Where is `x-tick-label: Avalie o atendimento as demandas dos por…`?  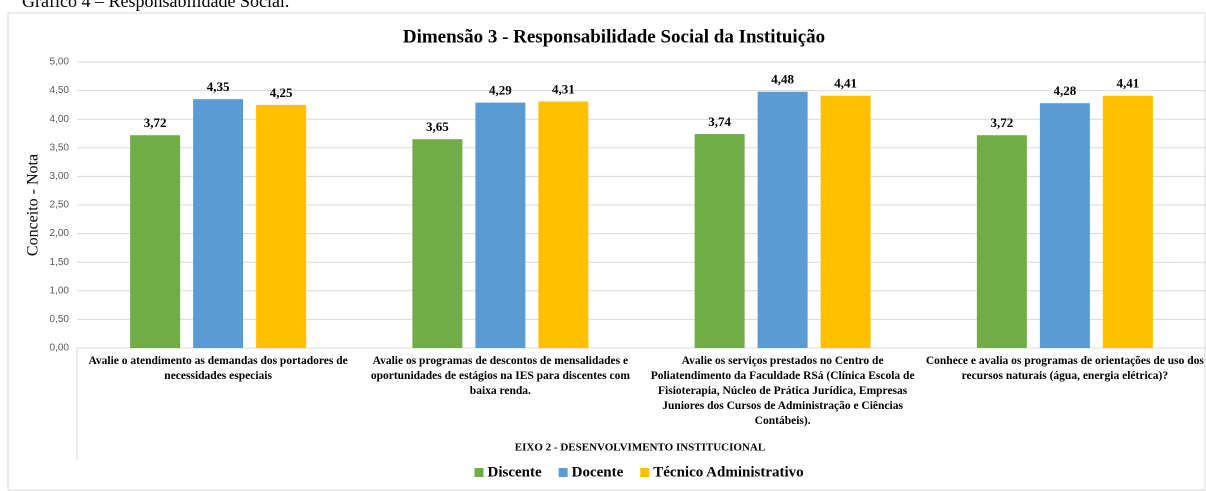 x-tick-label: Avalie o atendimento as demandas dos por… is located at coordinates (218, 368).